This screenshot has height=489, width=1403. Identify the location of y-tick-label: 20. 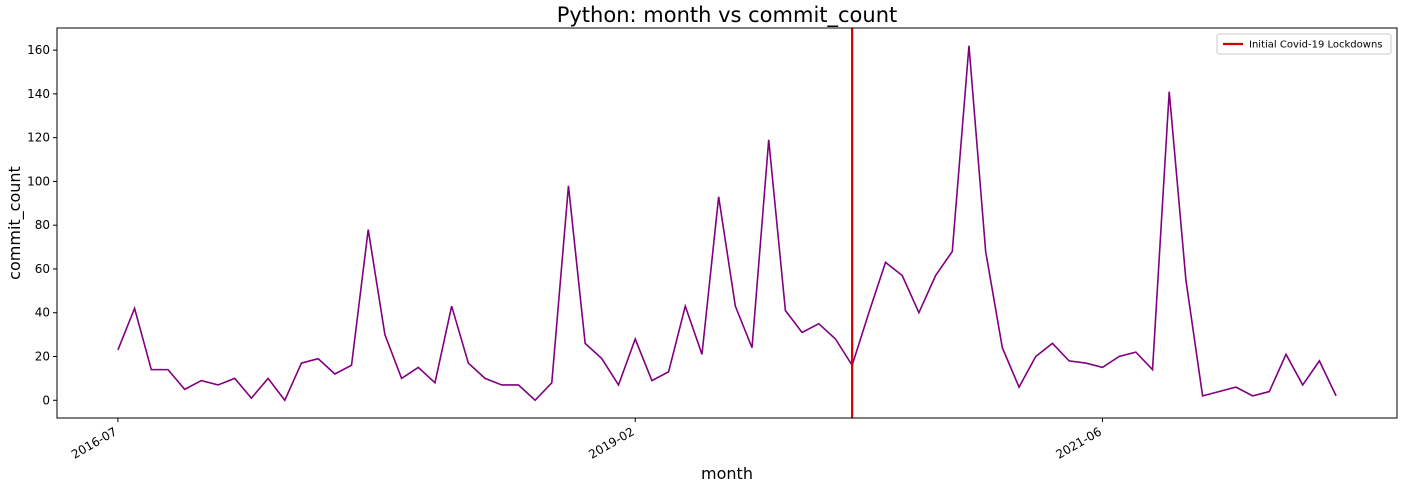
(42, 357).